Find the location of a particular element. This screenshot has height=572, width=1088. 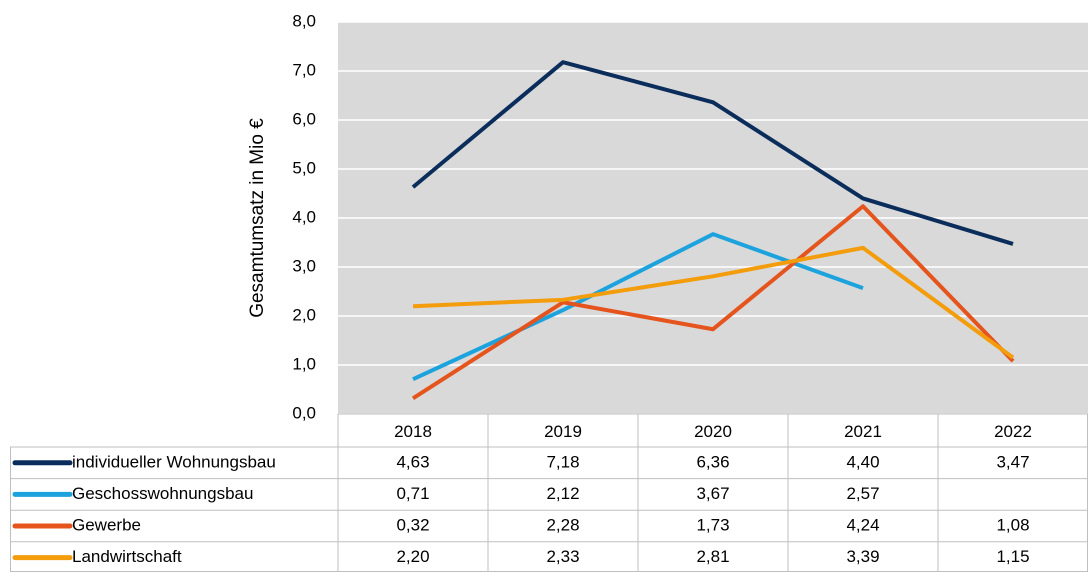

table-value: 2,33 is located at coordinates (562, 556).